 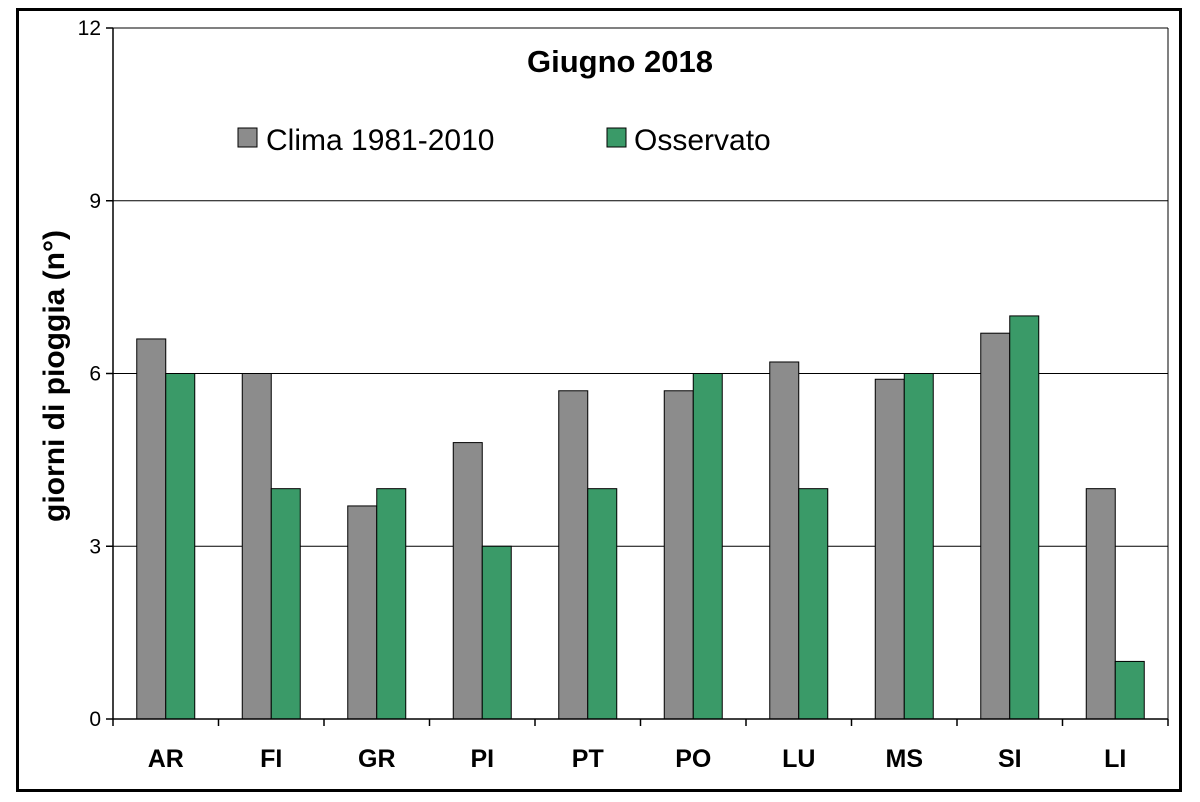 I want to click on x-category-label: LU, so click(x=798, y=759).